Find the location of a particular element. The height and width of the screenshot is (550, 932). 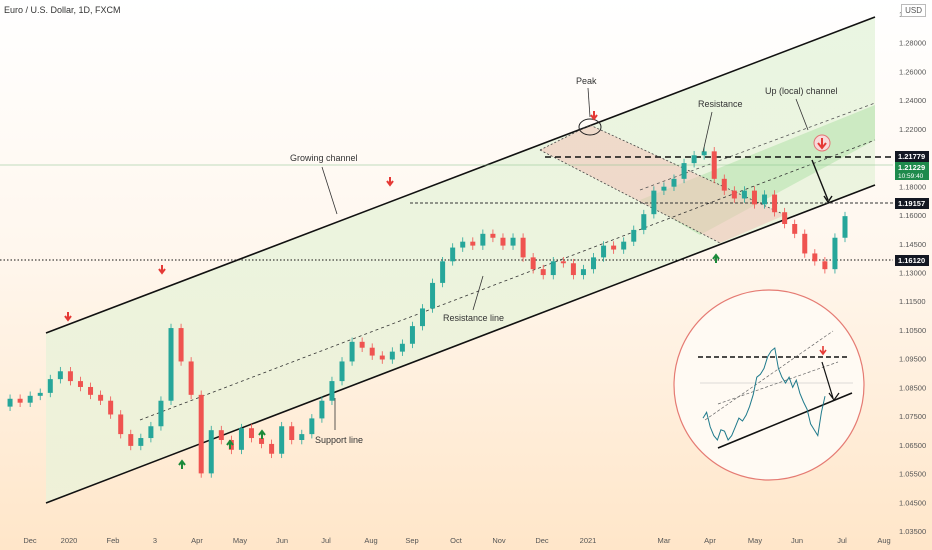

x-tick-label: Mar is located at coordinates (664, 540).